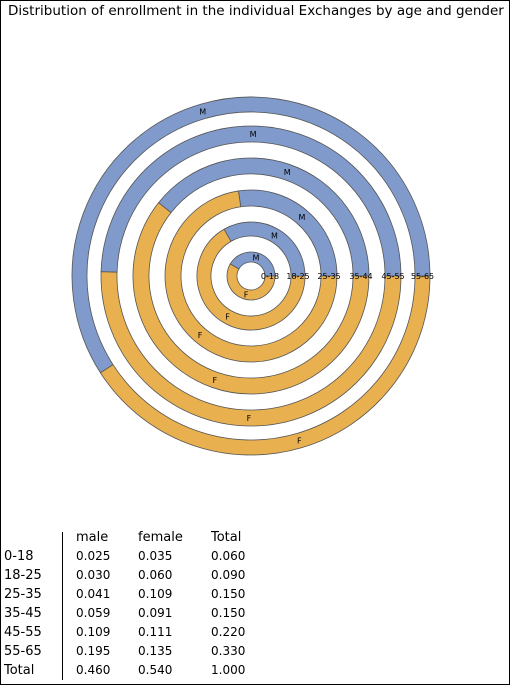 The image size is (510, 685). What do you see at coordinates (93, 556) in the screenshot?
I see `cell-male: 0.025` at bounding box center [93, 556].